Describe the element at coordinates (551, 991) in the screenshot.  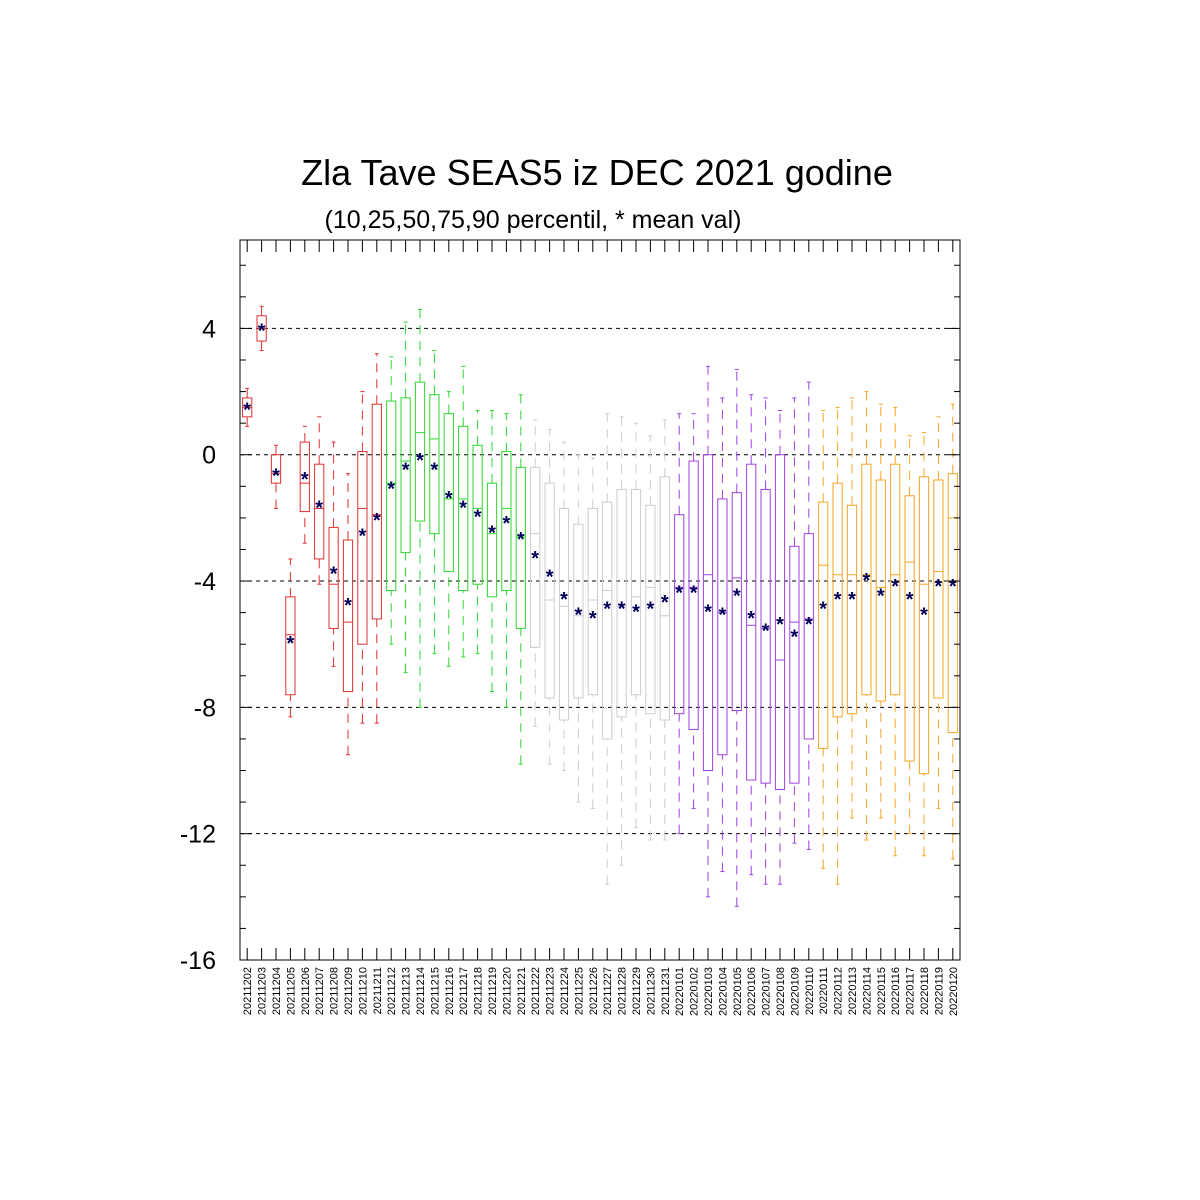
I see `x-tick-label: 20211223` at that location.